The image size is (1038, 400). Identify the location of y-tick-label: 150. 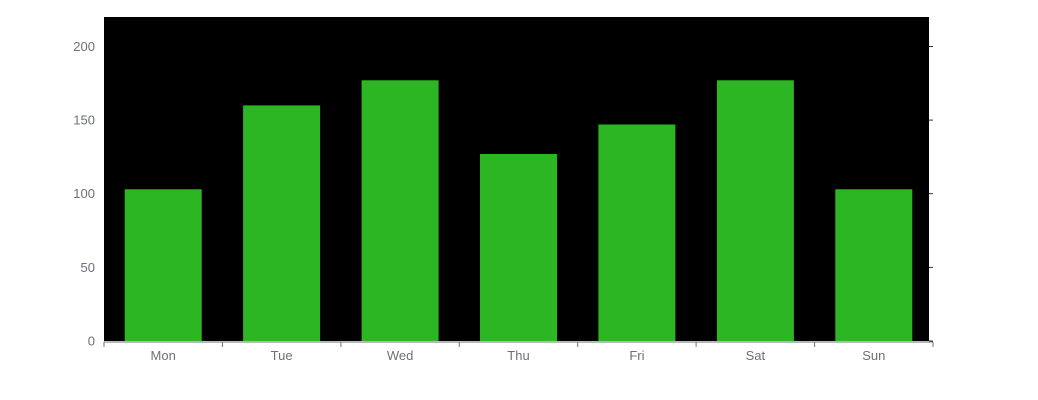
(84, 120).